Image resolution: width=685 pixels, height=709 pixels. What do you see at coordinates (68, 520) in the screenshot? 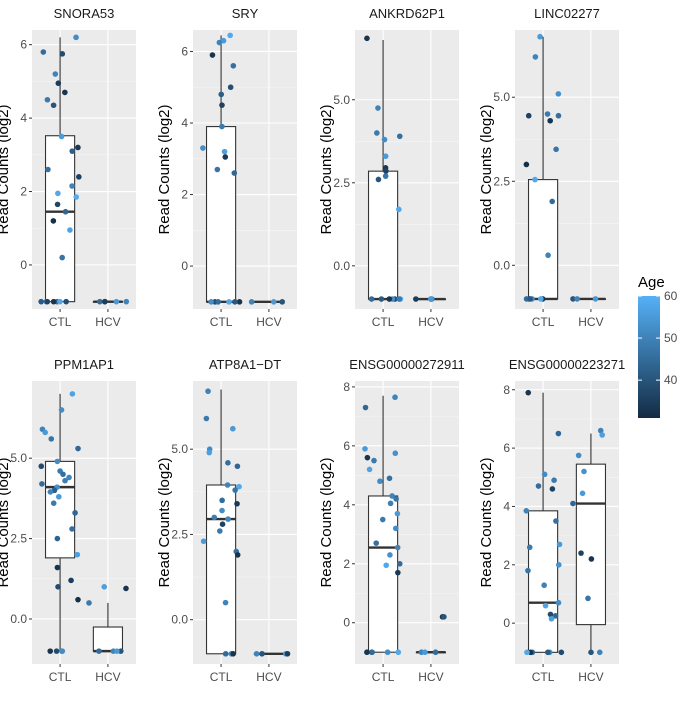
I see `panel: 0.0 2.5 5.0 CTL HCV PPM1AP1 Read Counts (log2)` at bounding box center [68, 520].